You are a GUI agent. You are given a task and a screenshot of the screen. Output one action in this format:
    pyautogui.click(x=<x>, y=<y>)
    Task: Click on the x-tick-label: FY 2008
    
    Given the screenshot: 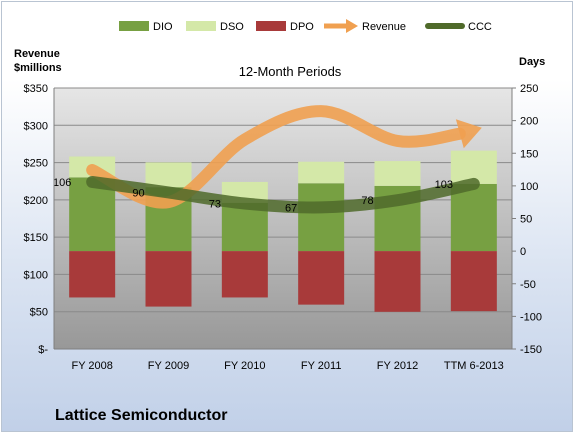 What is the action you would take?
    pyautogui.click(x=91, y=366)
    